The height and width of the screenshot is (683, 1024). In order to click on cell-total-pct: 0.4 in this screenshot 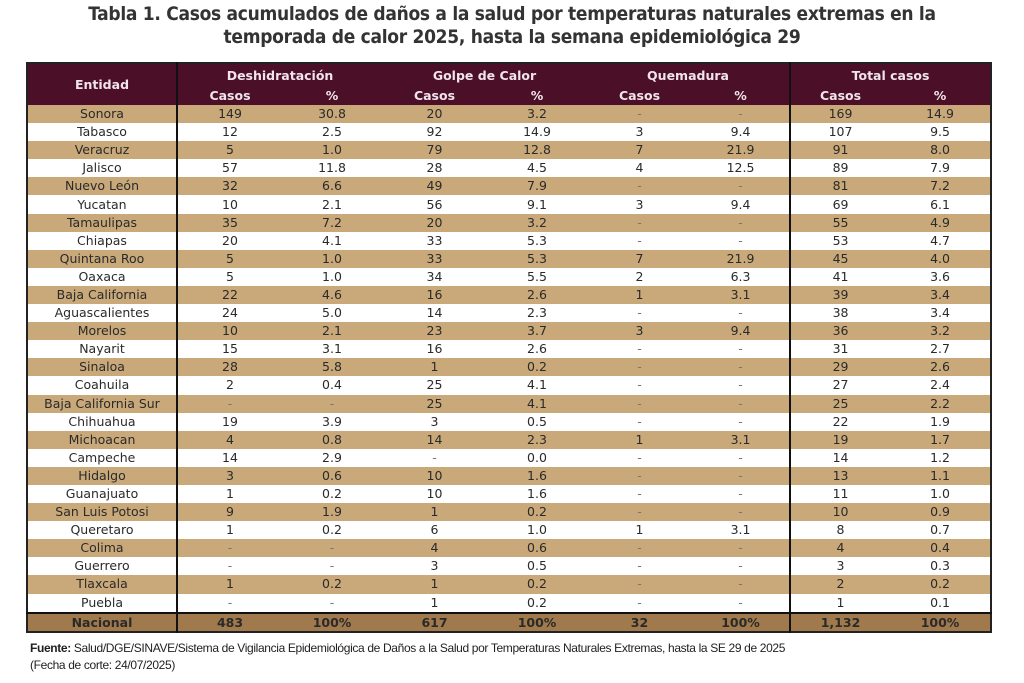, I will do `click(941, 548)`.